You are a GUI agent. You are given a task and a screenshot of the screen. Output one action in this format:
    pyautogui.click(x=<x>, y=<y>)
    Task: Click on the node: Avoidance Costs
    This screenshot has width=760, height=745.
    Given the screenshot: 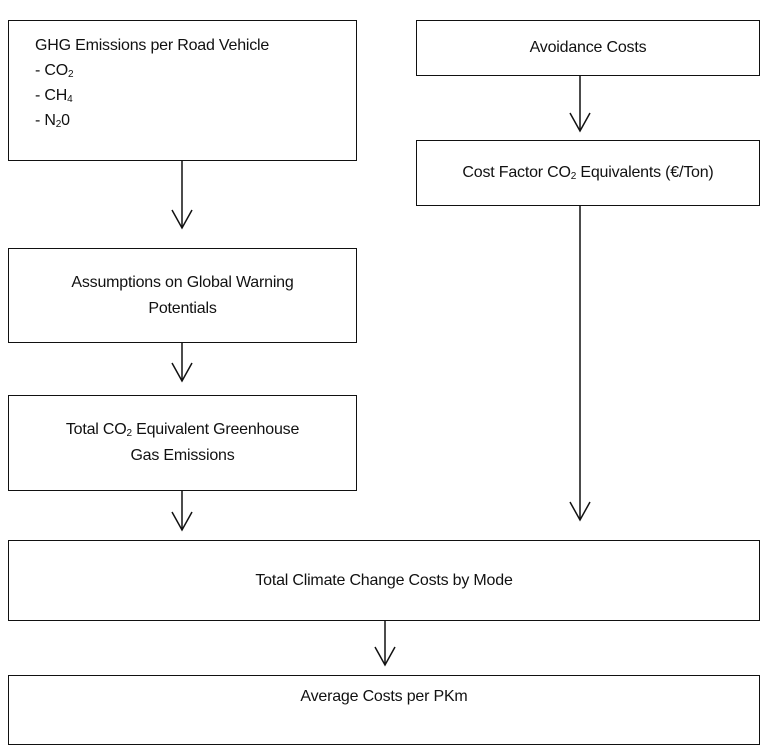 What is the action you would take?
    pyautogui.click(x=588, y=48)
    